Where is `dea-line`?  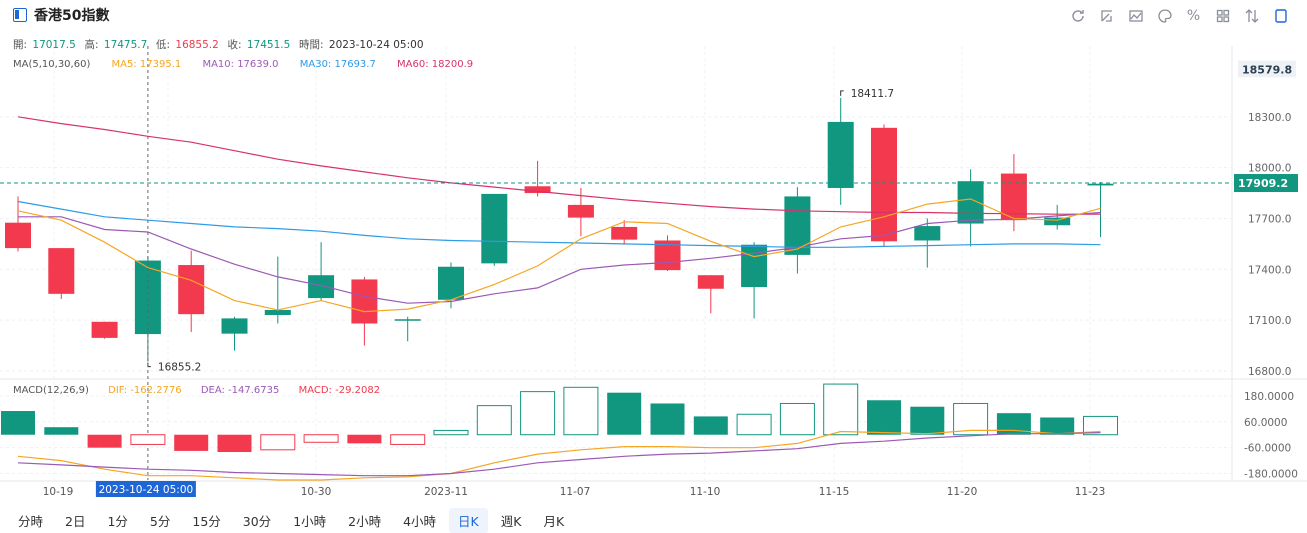
dea-line is located at coordinates (559, 454).